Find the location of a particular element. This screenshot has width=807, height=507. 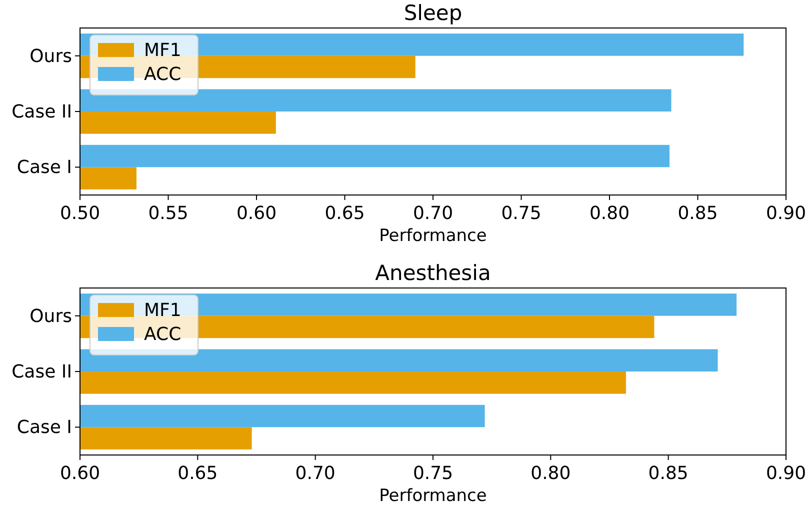

chart-title: Sleep is located at coordinates (433, 13).